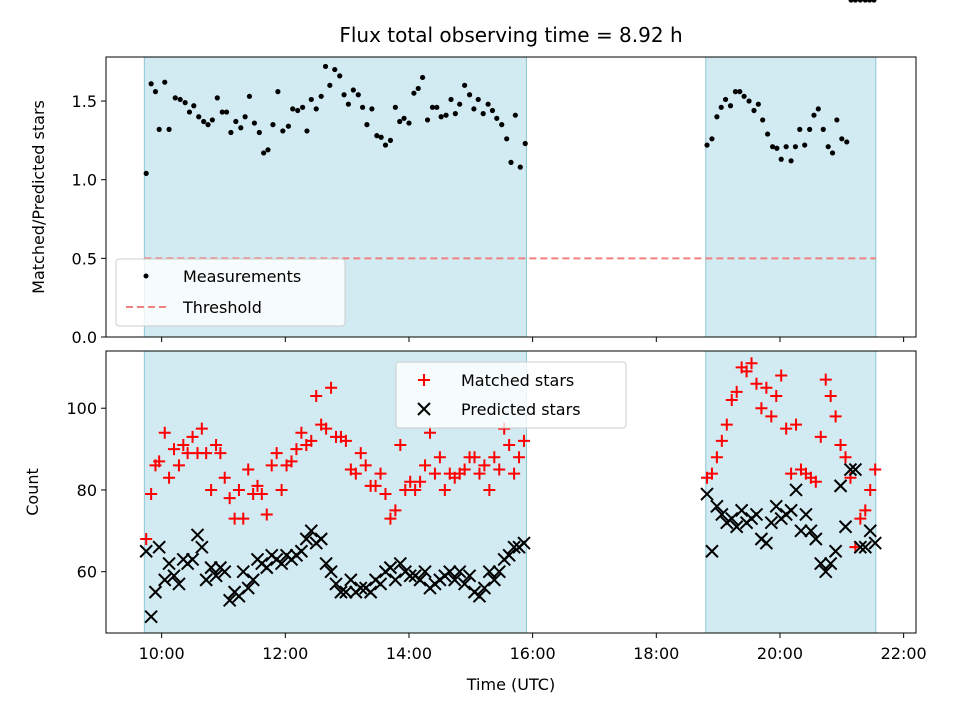 The image size is (960, 720). I want to click on x-tick-label: 20:00, so click(780, 653).